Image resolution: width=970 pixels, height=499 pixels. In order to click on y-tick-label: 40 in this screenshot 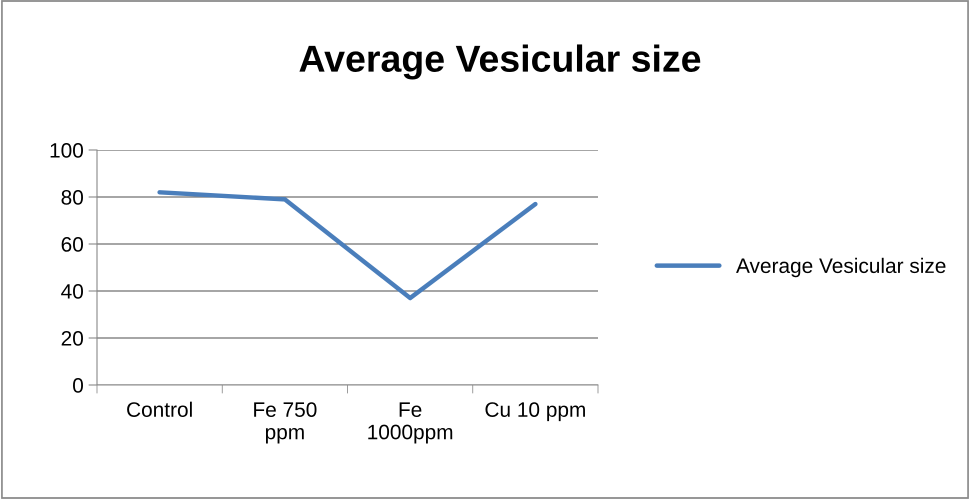, I will do `click(72, 291)`.